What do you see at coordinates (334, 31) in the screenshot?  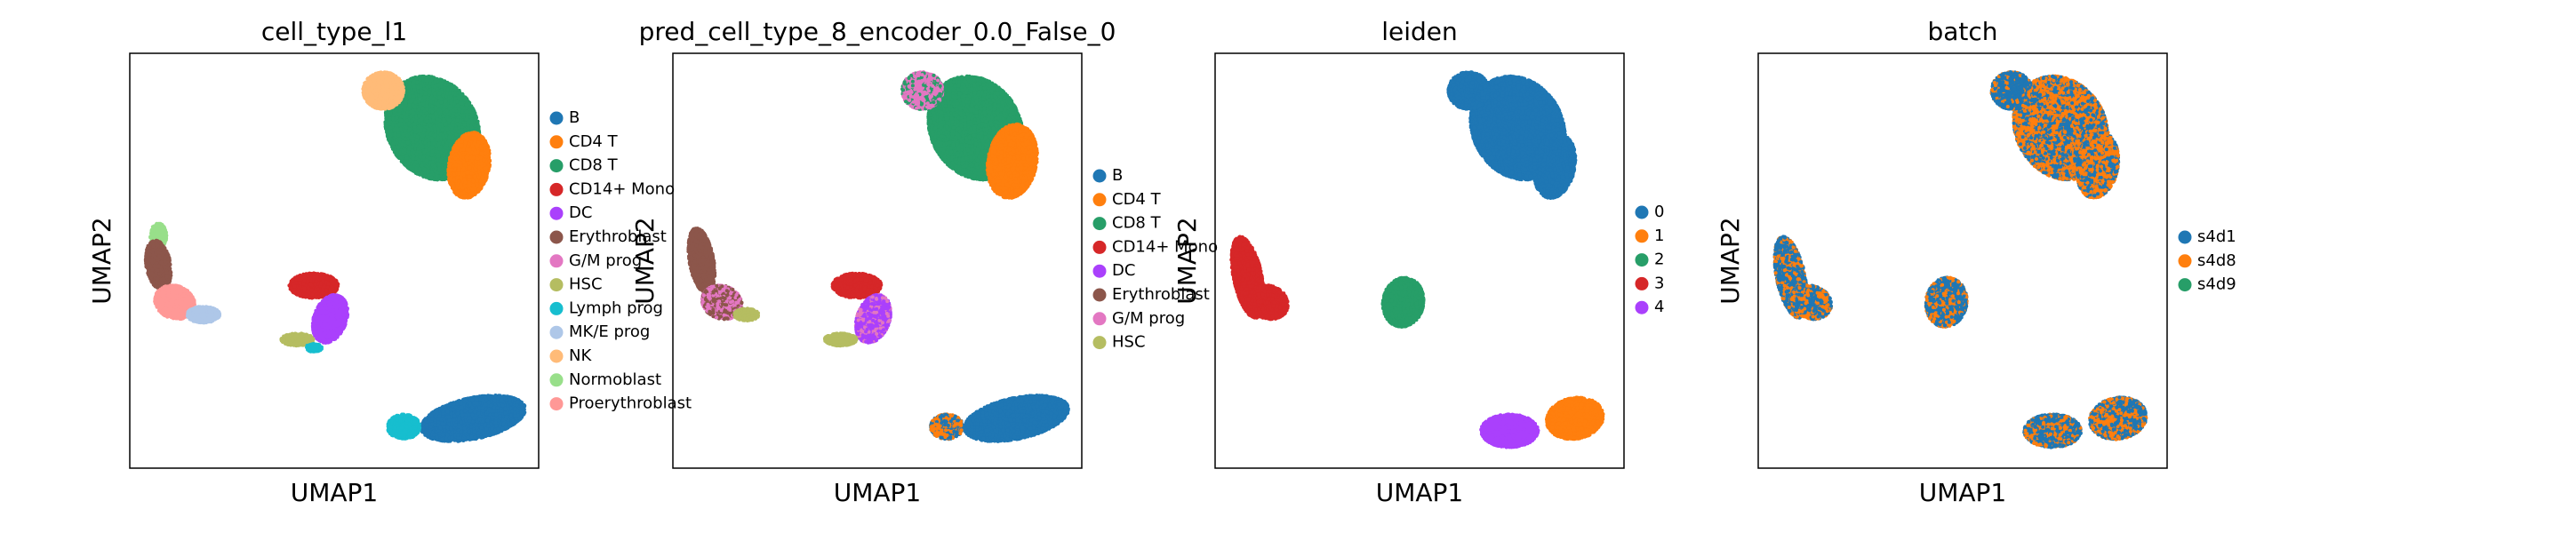 I see `panel-title: cell_type_l1` at bounding box center [334, 31].